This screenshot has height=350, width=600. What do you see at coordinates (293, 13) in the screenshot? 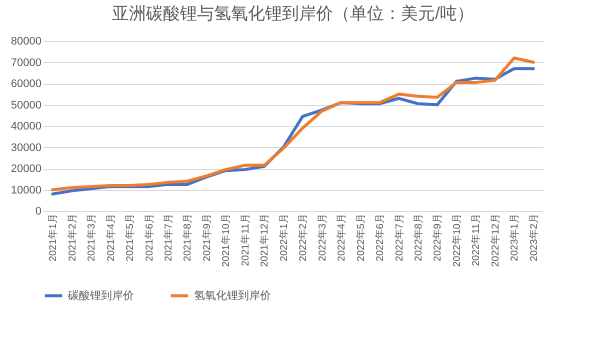
I see `chart-title: 亚洲碳酸锂与氢氧化锂到岸价（单位：美元/吨）` at bounding box center [293, 13].